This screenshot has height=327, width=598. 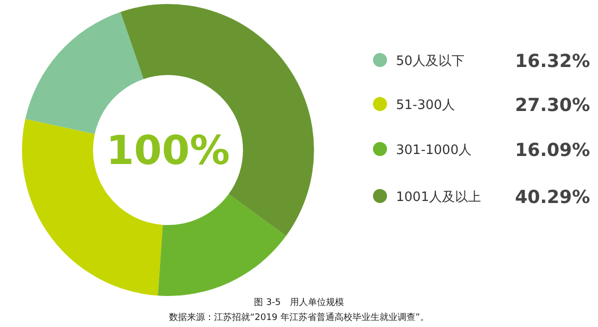 I want to click on data-label: 16.09%, so click(x=552, y=150).